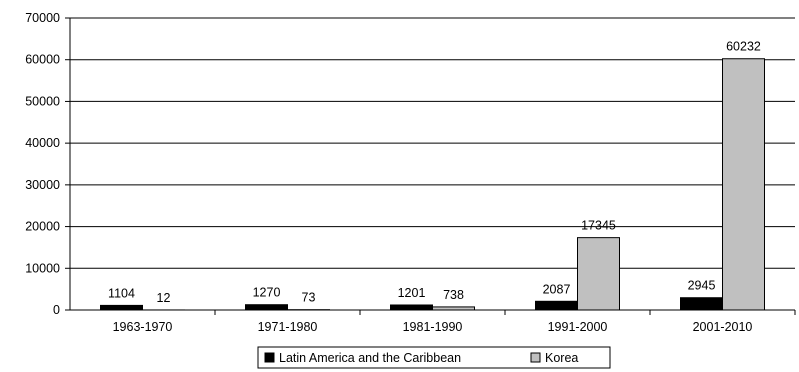 The width and height of the screenshot is (799, 372). I want to click on legend-border, so click(434, 357).